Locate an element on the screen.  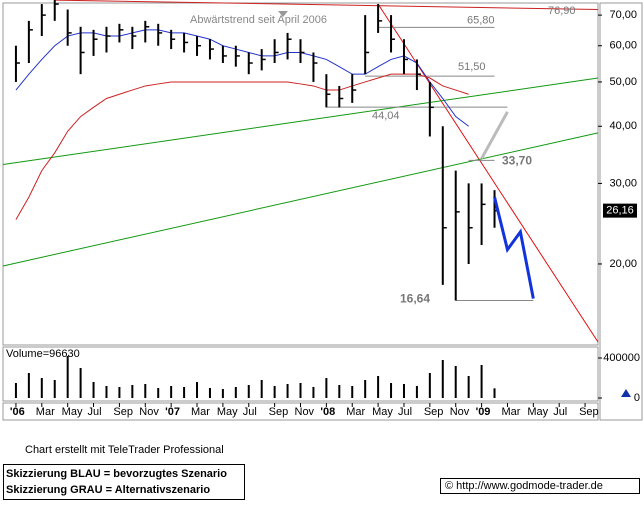
y-tick-label: 70,00 is located at coordinates (623, 15).